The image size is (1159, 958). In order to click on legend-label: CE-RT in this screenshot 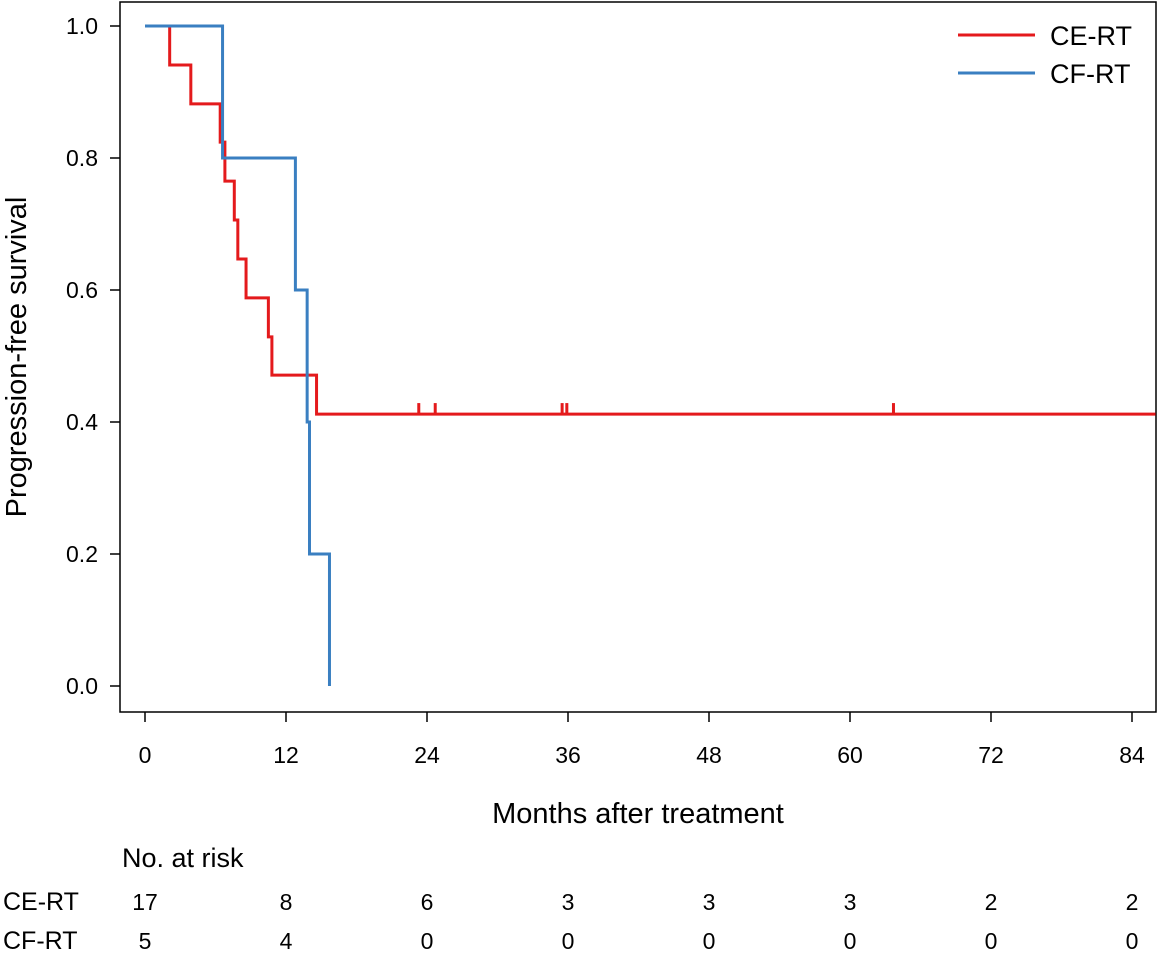, I will do `click(1091, 36)`.